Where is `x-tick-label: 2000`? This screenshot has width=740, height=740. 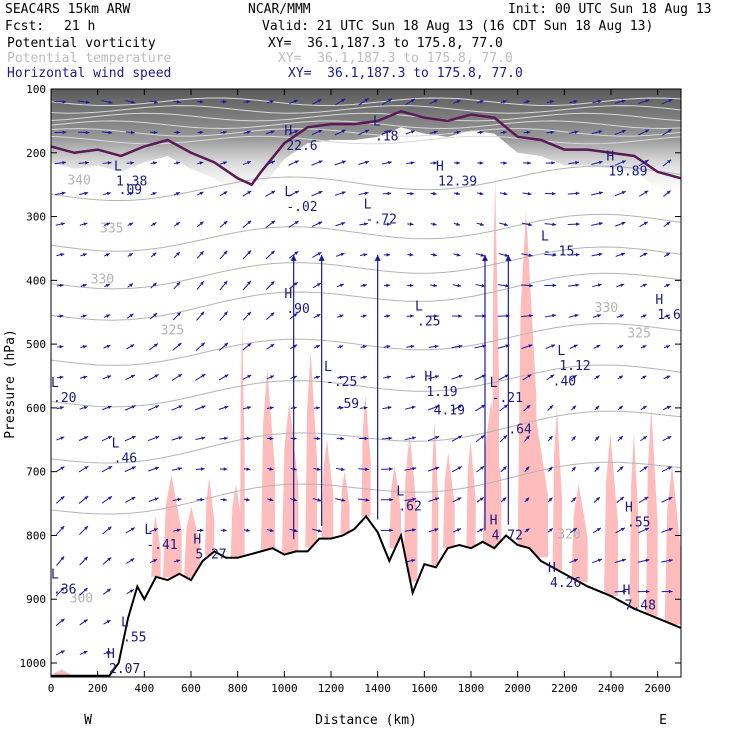 x-tick-label: 2000 is located at coordinates (517, 688).